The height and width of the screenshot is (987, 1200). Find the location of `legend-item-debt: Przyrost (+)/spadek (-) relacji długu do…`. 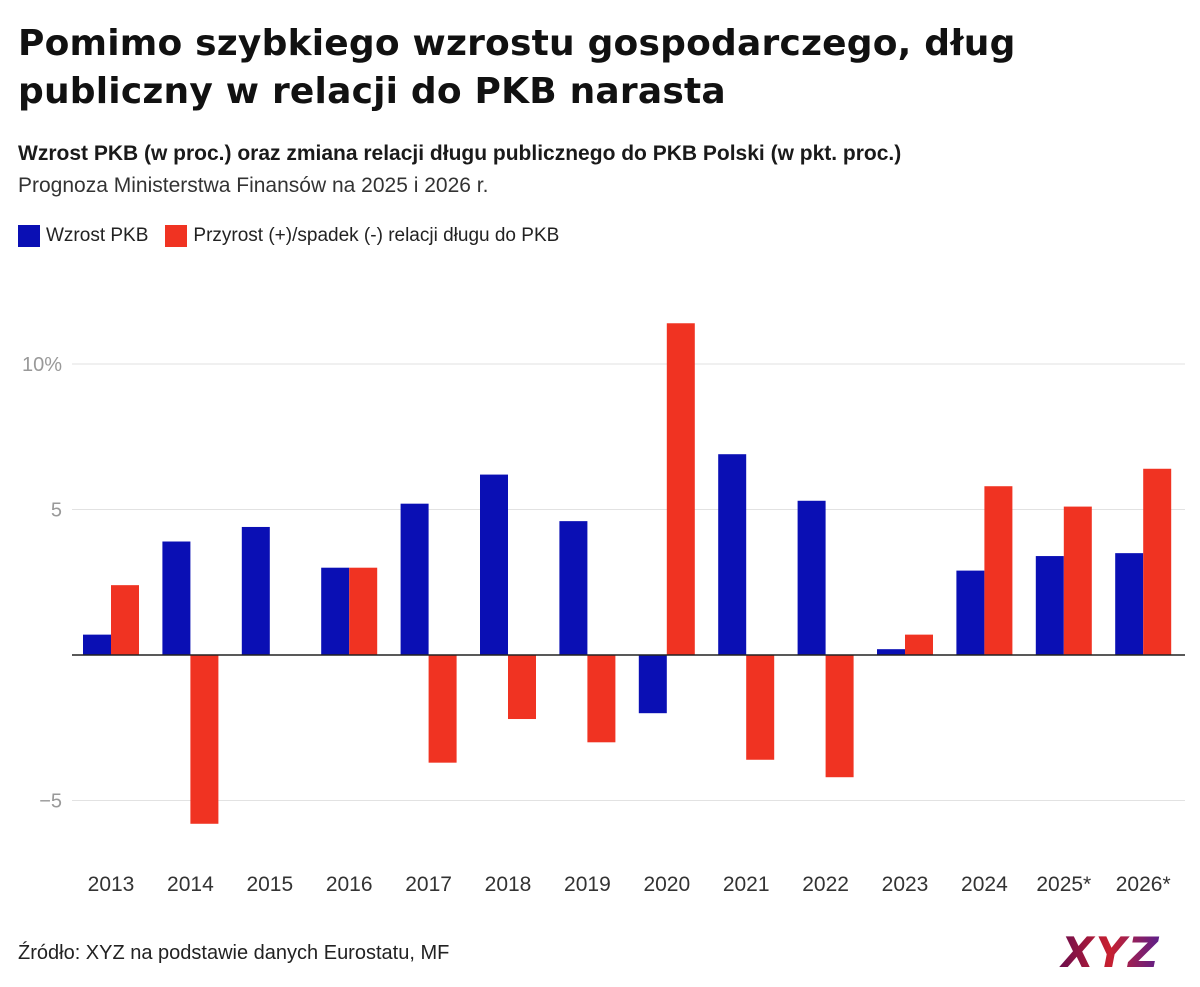

legend-item-debt: Przyrost (+)/spadek (-) relacji długu do… is located at coordinates (362, 236).